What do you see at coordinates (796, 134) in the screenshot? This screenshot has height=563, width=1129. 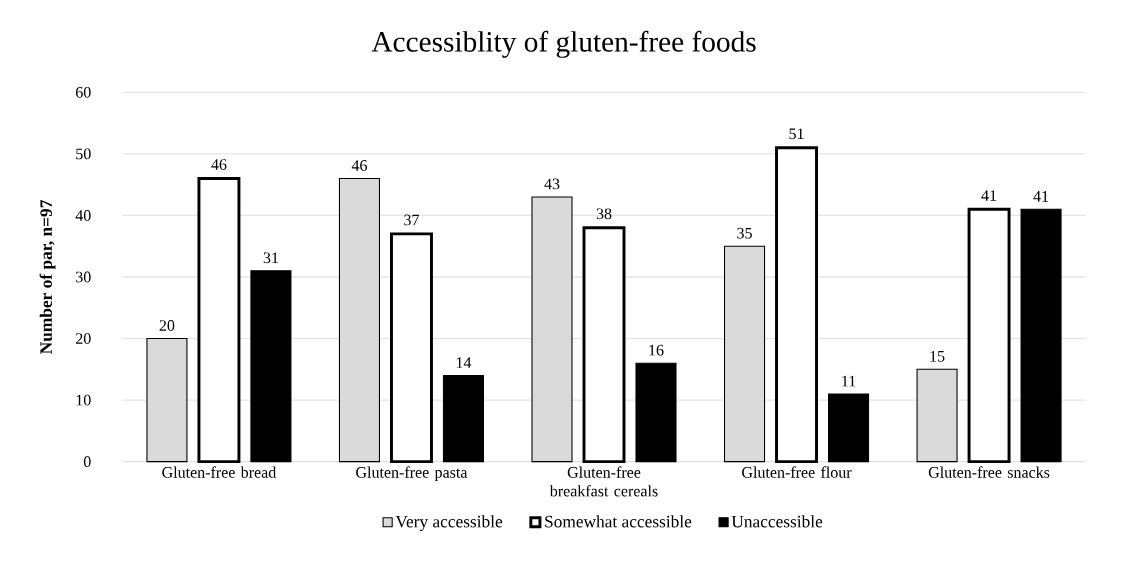 I see `data-label: 51` at bounding box center [796, 134].